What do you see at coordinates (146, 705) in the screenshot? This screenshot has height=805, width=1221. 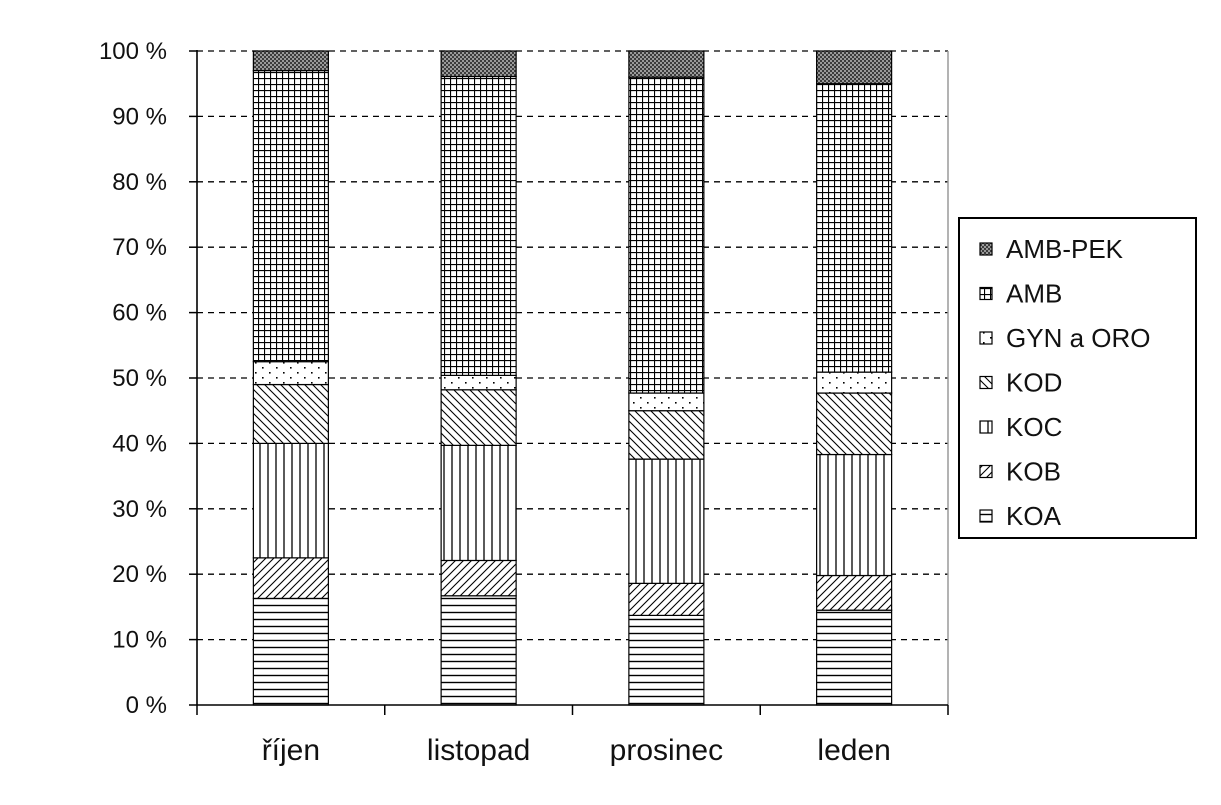 I see `y-tick-label: 0 %` at bounding box center [146, 705].